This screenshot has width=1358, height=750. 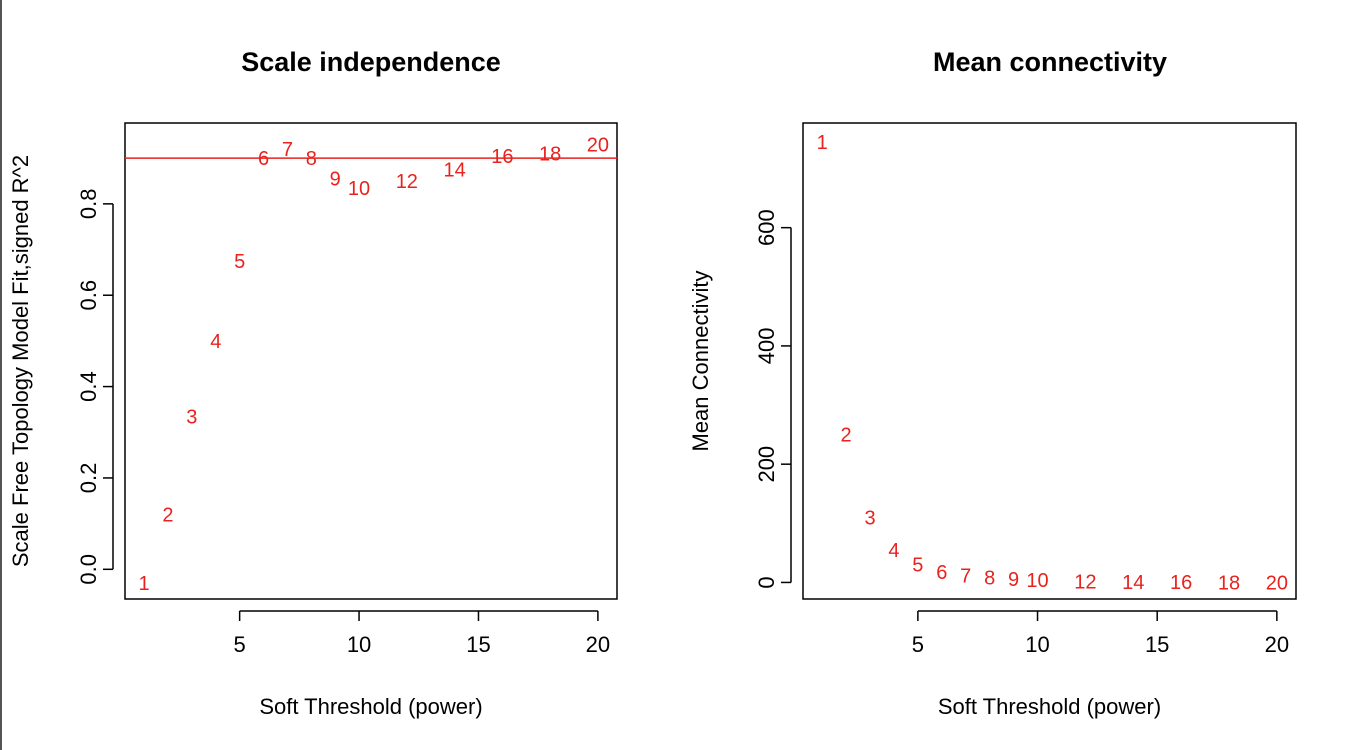 What do you see at coordinates (1049, 706) in the screenshot?
I see `mean-connectivity-x-axis-label: Soft Threshold (power)` at bounding box center [1049, 706].